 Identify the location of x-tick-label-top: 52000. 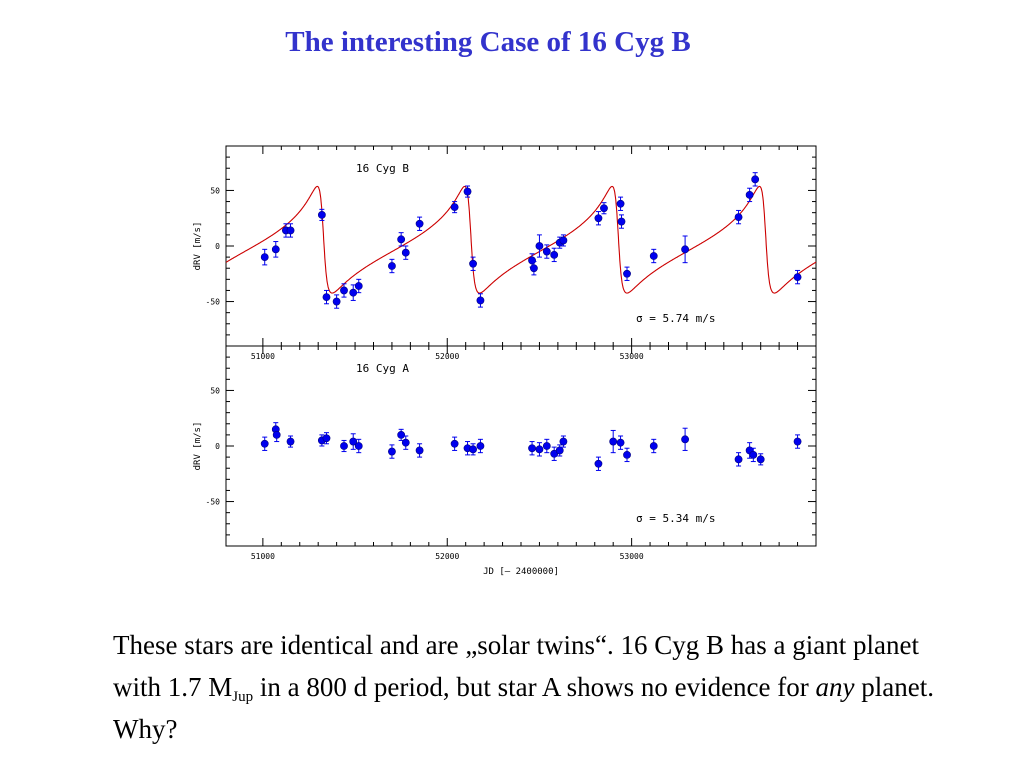
(447, 356).